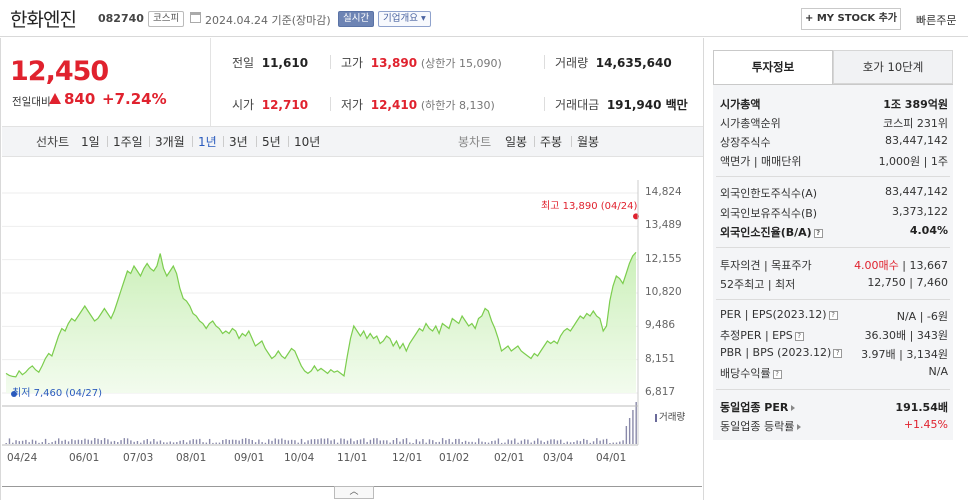 This screenshot has width=968, height=500. I want to click on low-marker, so click(14, 394).